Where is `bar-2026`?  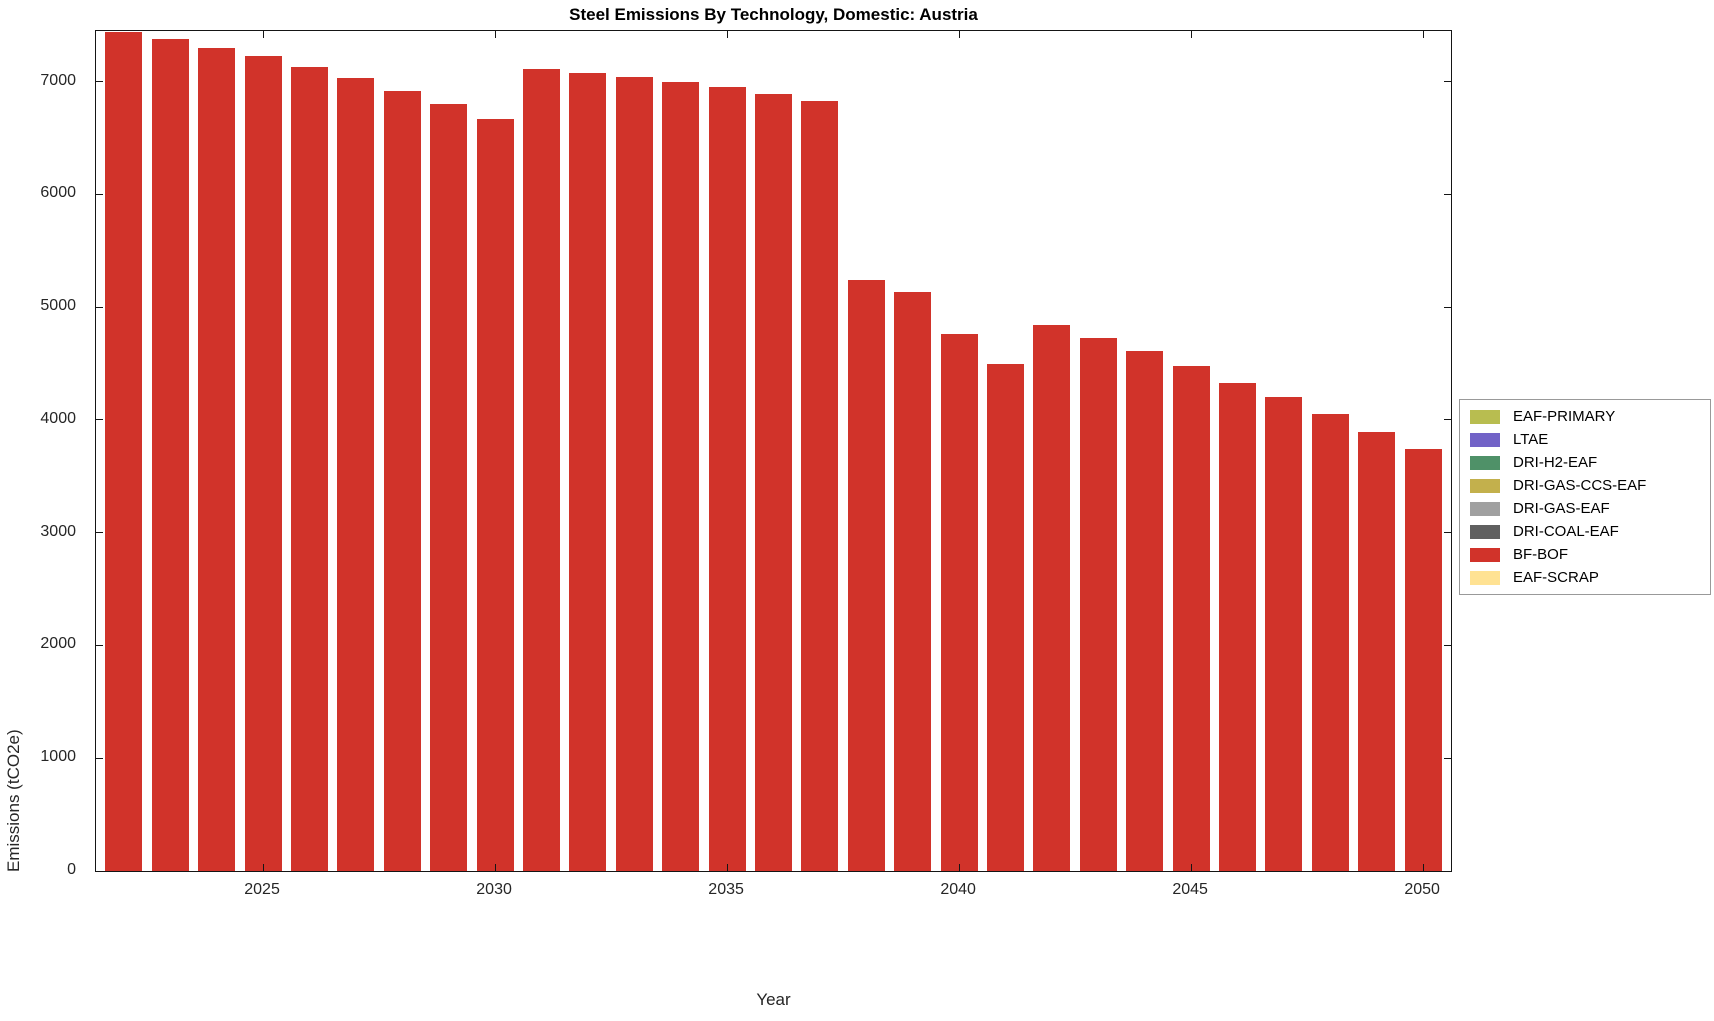 bar-2026 is located at coordinates (309, 469).